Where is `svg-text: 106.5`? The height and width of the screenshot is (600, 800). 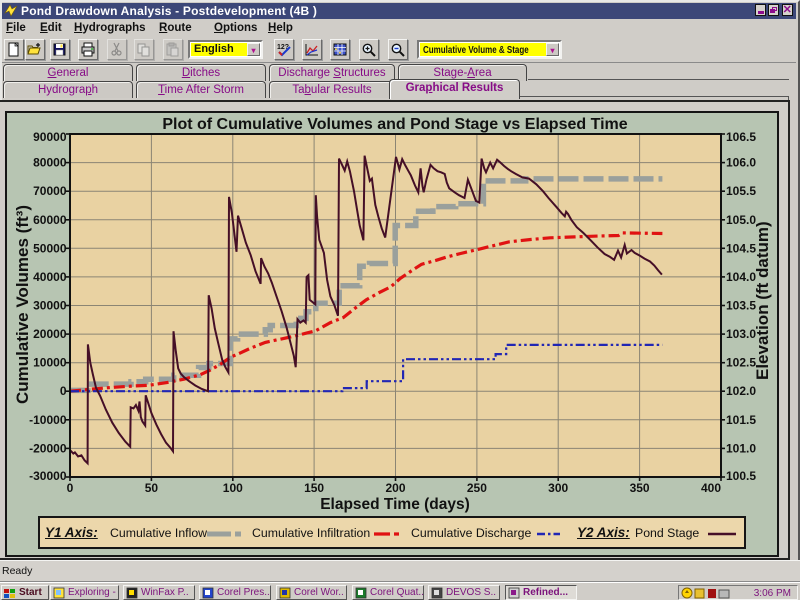 svg-text: 106.5 is located at coordinates (741, 137).